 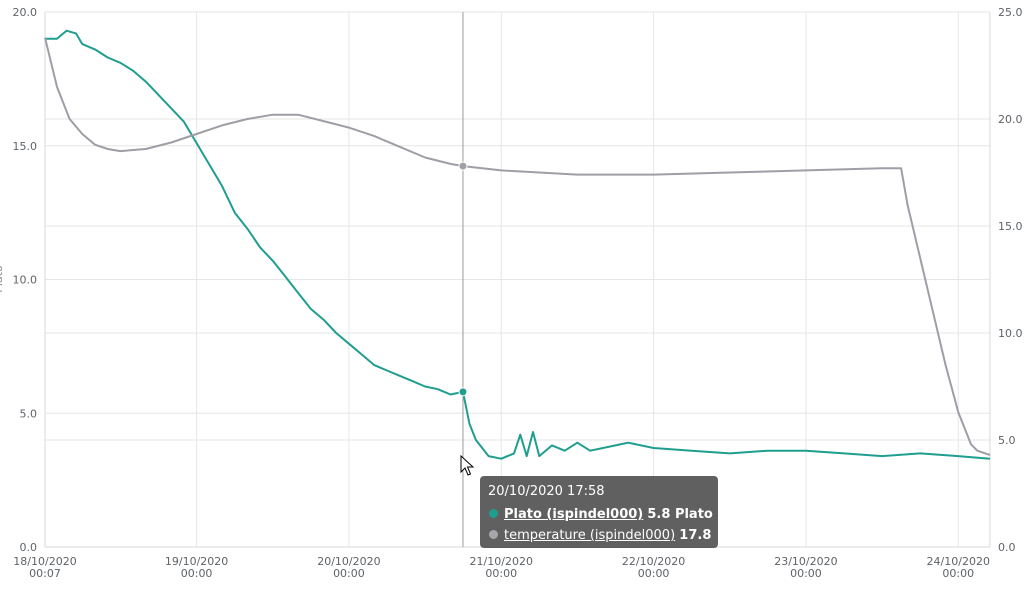 What do you see at coordinates (493, 513) in the screenshot?
I see `plato-legend-dot` at bounding box center [493, 513].